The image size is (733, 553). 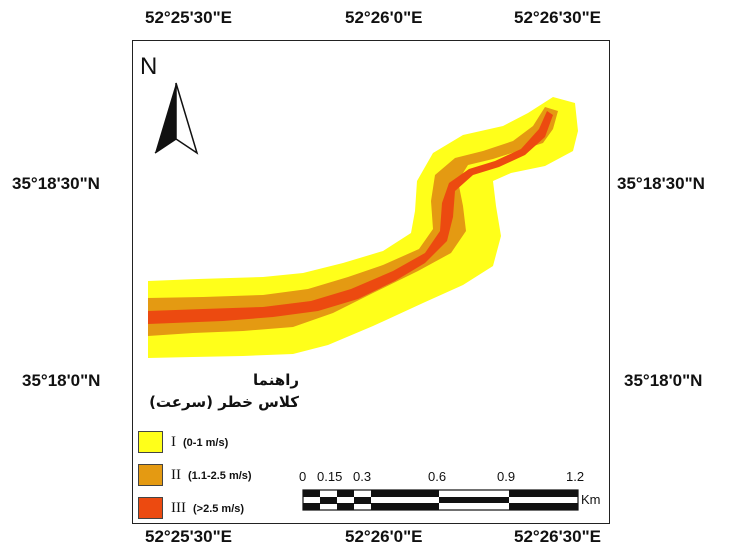 What do you see at coordinates (149, 66) in the screenshot?
I see `north-label: N` at bounding box center [149, 66].